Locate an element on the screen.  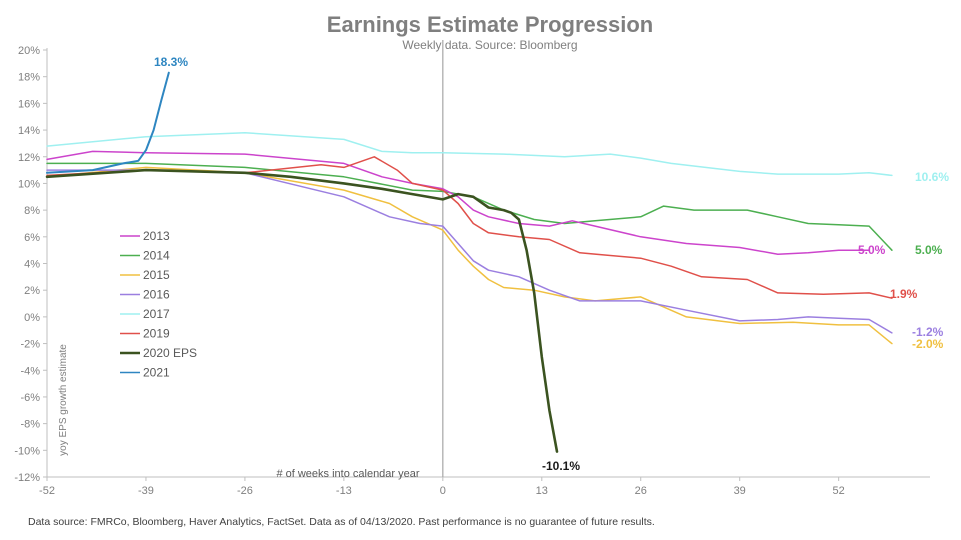
y-tick-label: -12% is located at coordinates (27, 478).